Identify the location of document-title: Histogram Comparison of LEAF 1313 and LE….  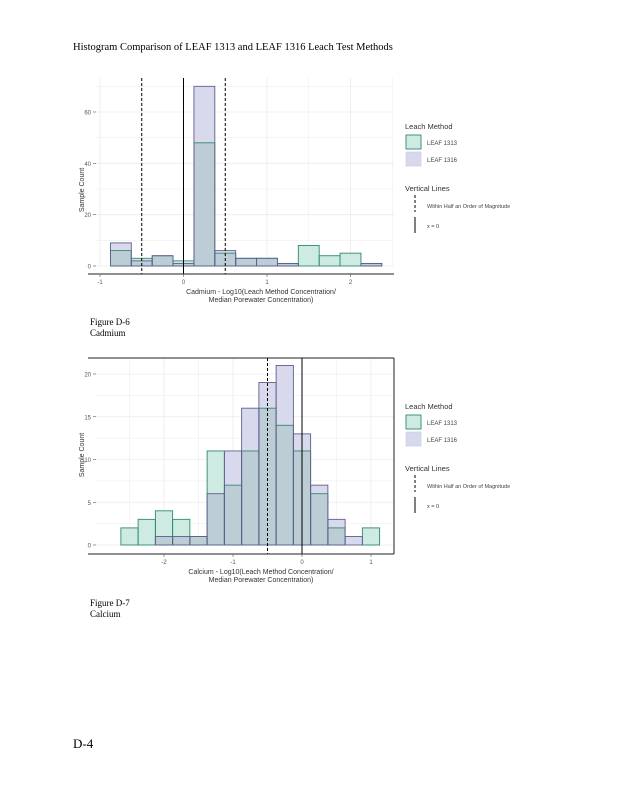
(233, 47).